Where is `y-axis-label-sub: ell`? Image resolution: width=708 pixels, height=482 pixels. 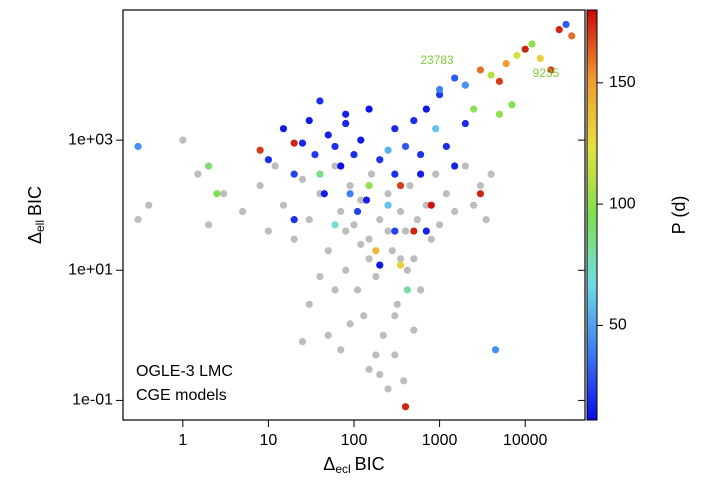
y-axis-label-sub: ell is located at coordinates (40, 226).